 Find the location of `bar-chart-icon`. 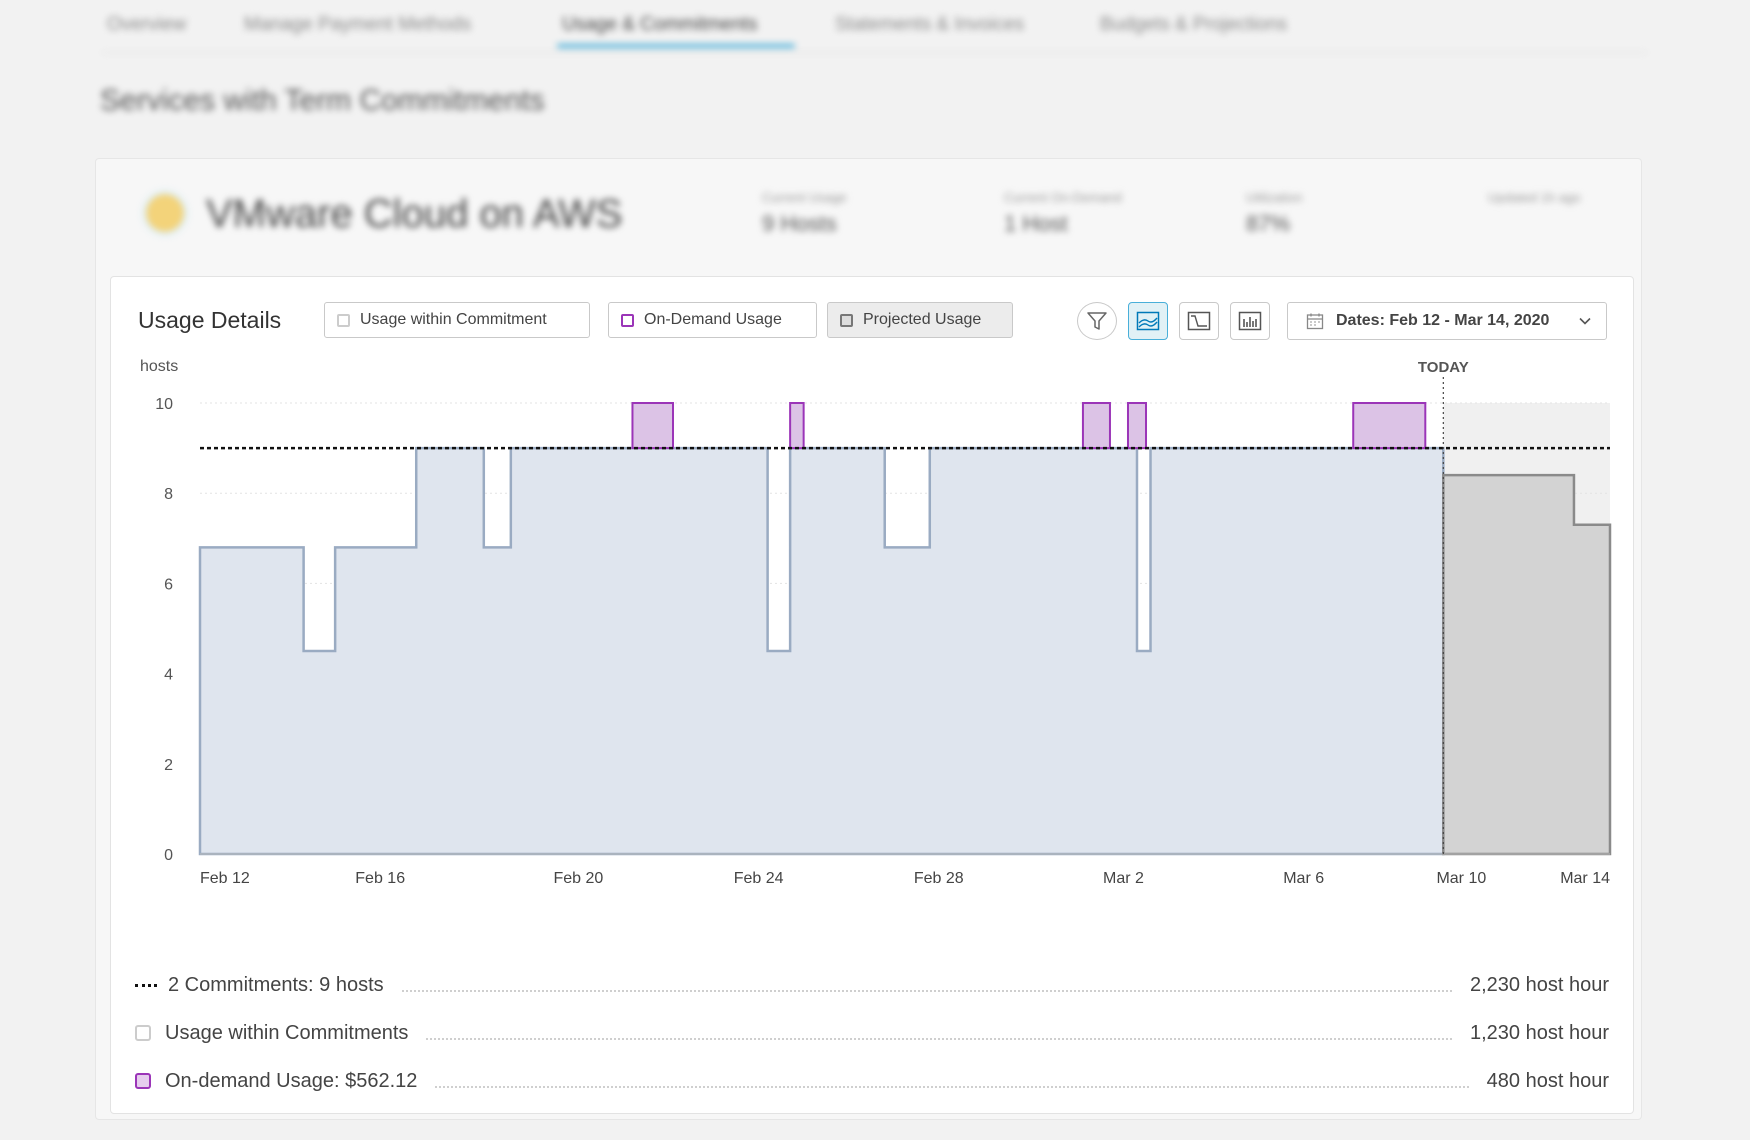

bar-chart-icon is located at coordinates (1250, 321).